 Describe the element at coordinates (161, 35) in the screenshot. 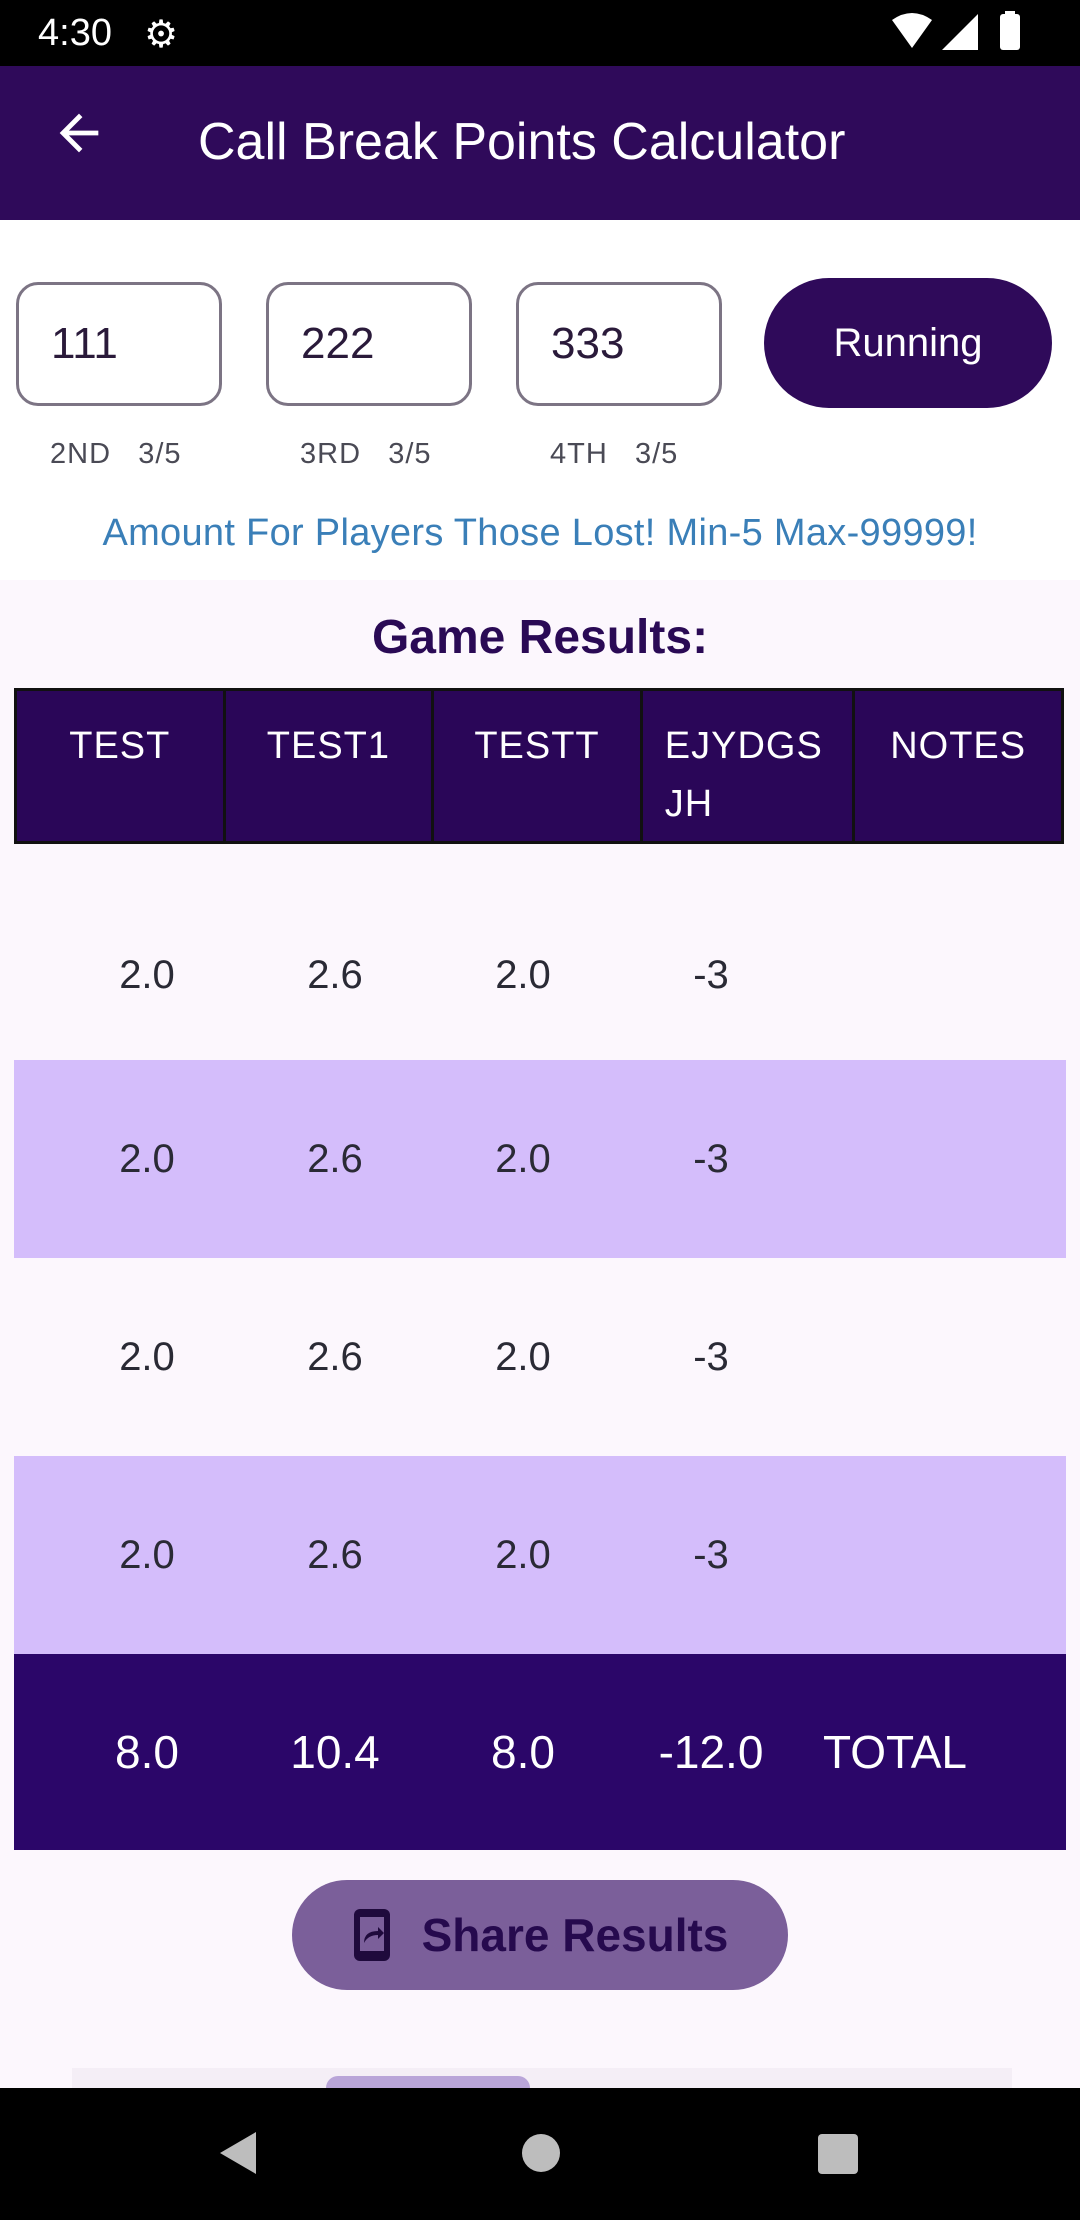

I see `gear-icon: ⚙` at that location.